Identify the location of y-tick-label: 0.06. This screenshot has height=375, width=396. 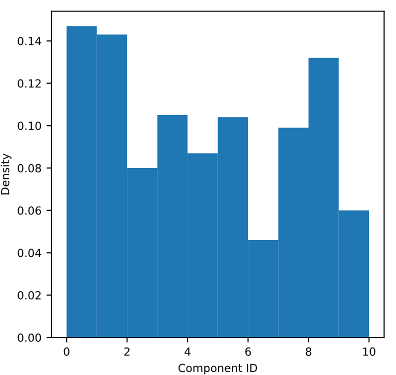
(30, 210).